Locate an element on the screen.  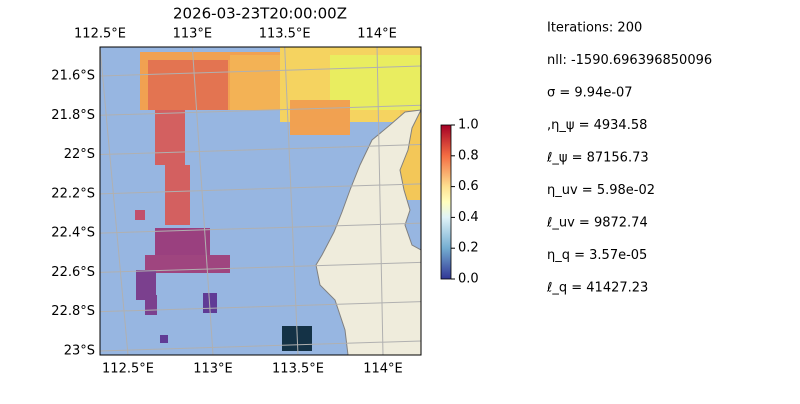
stat-line: ℓ_q = 41427.23 is located at coordinates (597, 288).